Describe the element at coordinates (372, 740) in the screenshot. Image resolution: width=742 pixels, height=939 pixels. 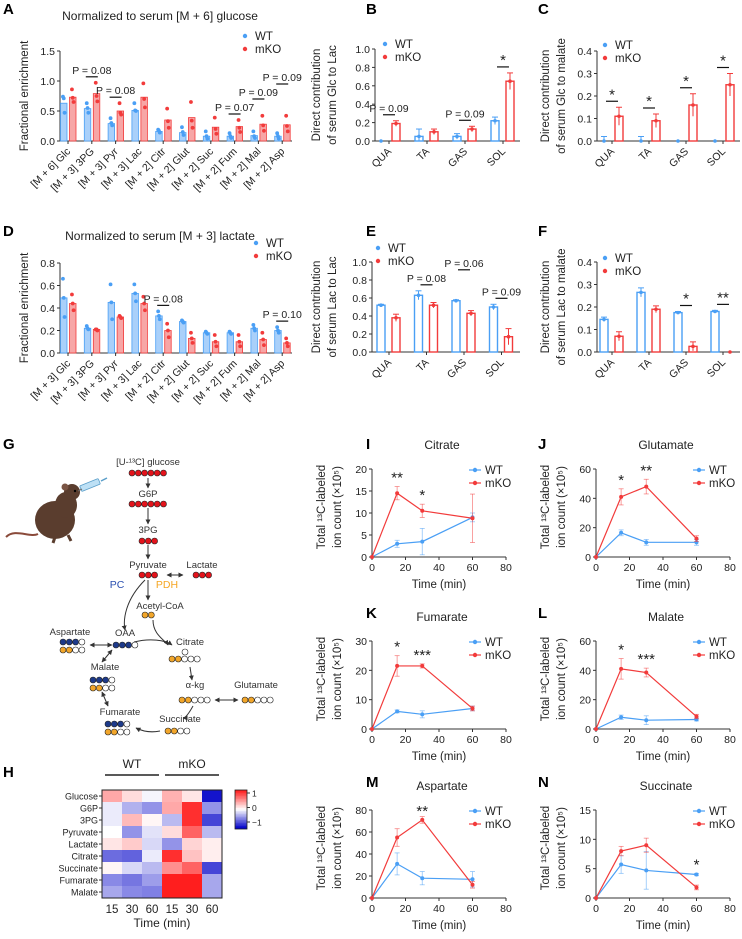
I see `x-tick-label: 0` at that location.